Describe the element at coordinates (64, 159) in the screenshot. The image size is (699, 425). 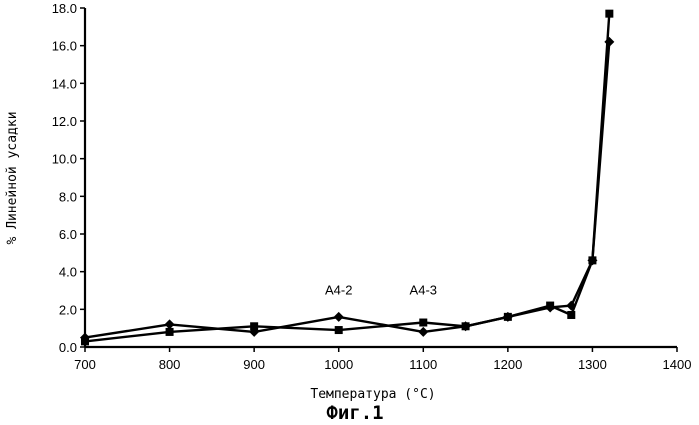
I see `y-tick-label: 10.0` at that location.